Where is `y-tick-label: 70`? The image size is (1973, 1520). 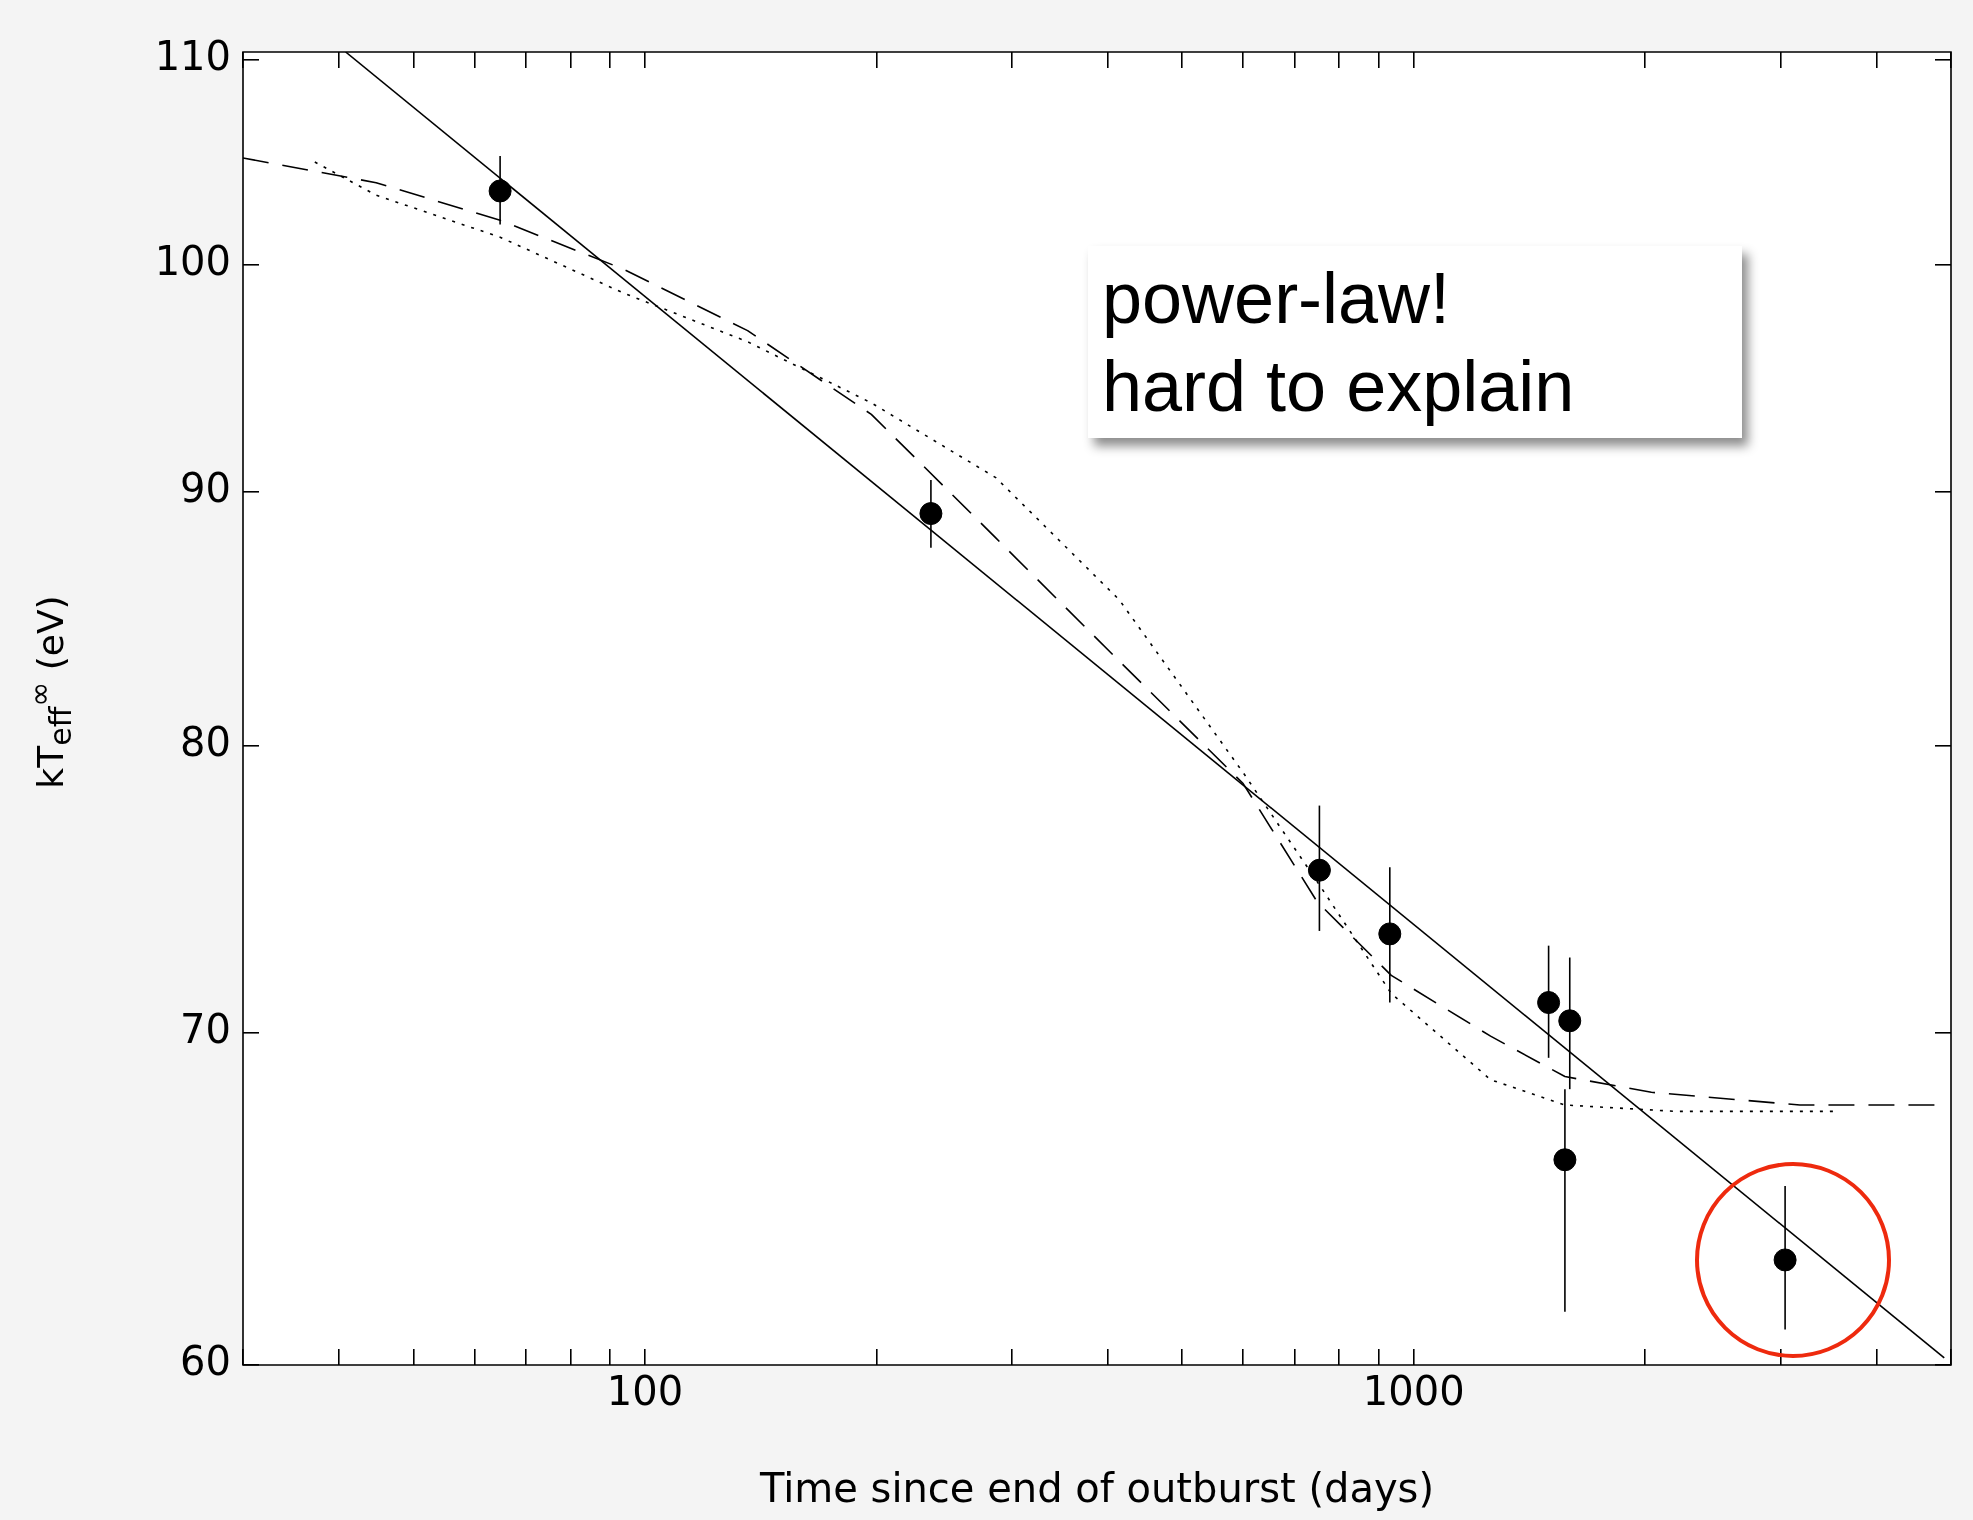
y-tick-label: 70 is located at coordinates (205, 1029).